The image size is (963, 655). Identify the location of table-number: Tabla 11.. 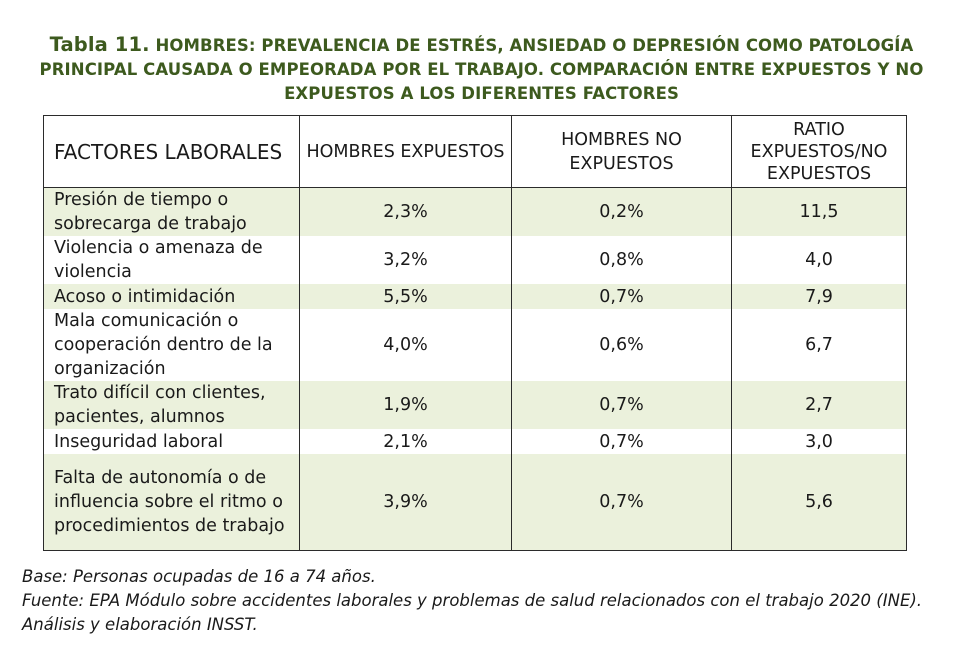
(99, 44).